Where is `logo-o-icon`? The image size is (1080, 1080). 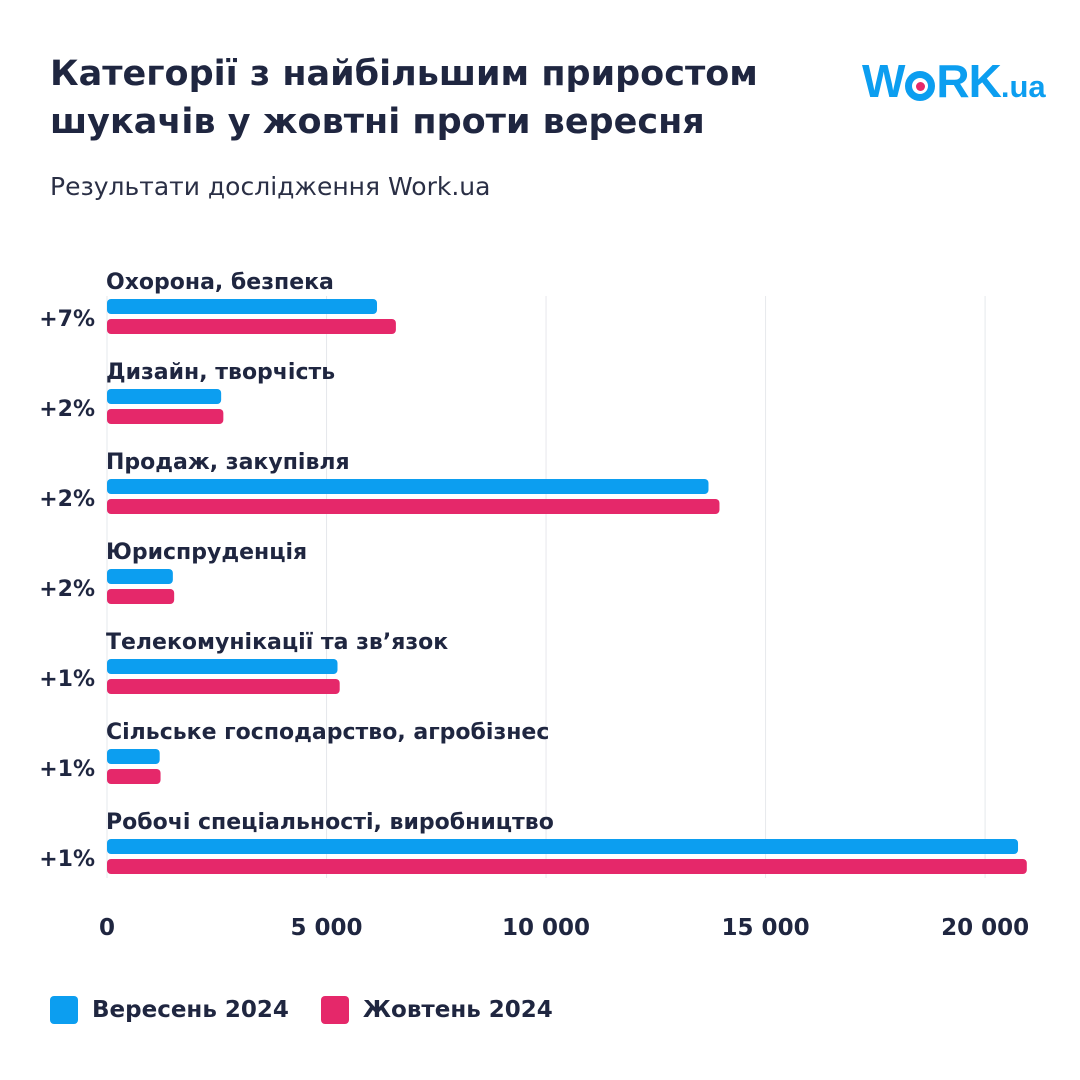
logo-o-icon is located at coordinates (920, 86).